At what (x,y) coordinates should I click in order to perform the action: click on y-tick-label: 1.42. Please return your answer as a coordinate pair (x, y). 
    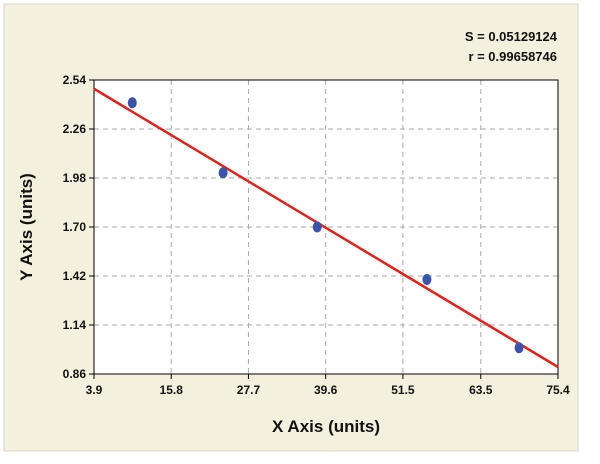
    Looking at the image, I should click on (75, 276).